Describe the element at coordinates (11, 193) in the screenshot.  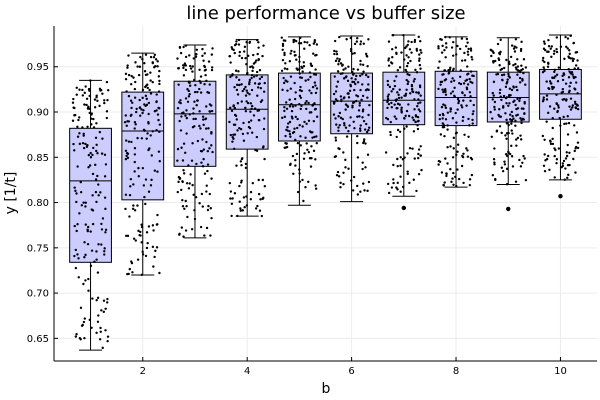
I see `y-axis-title: y [1/t]` at that location.